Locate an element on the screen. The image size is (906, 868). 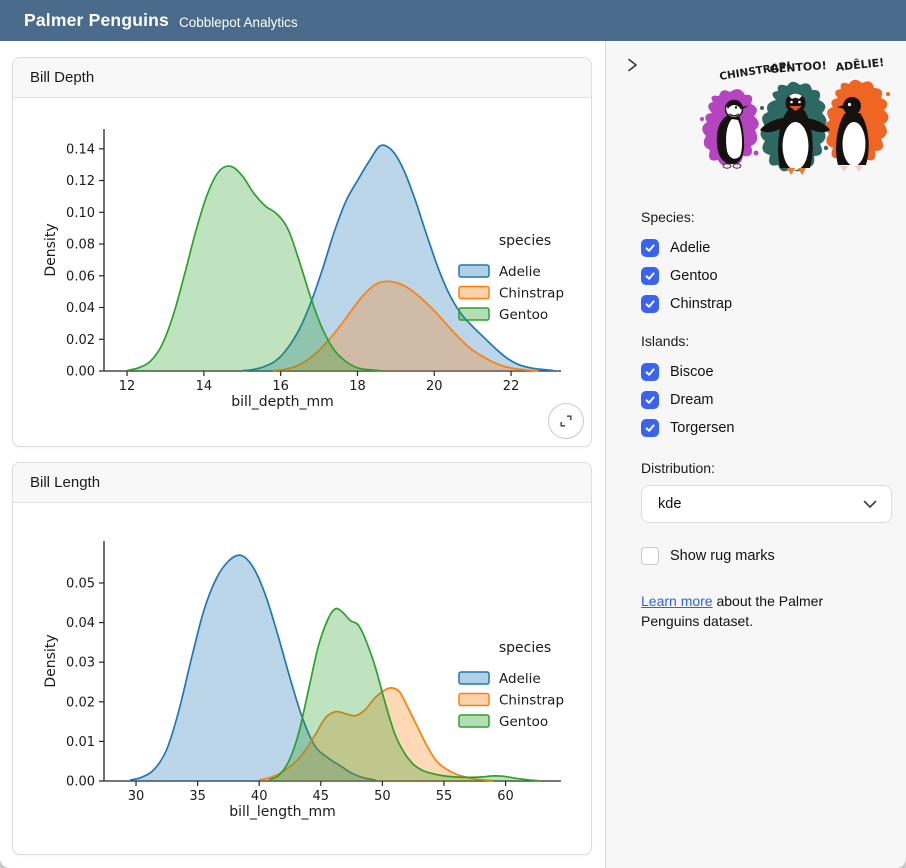
checkbox-label: Dream is located at coordinates (692, 400).